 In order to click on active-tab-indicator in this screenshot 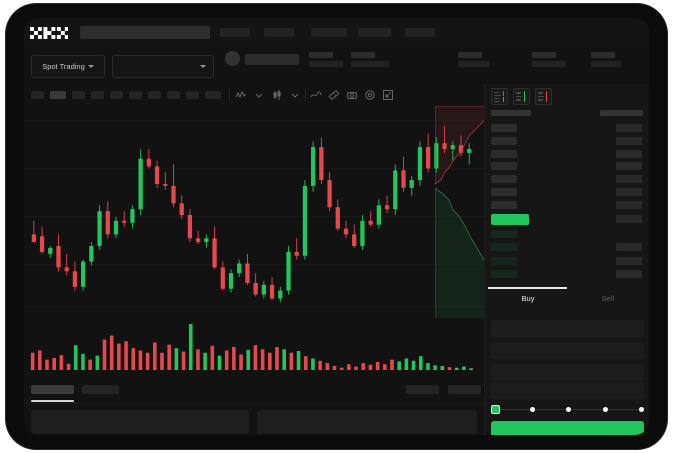, I will do `click(52, 401)`.